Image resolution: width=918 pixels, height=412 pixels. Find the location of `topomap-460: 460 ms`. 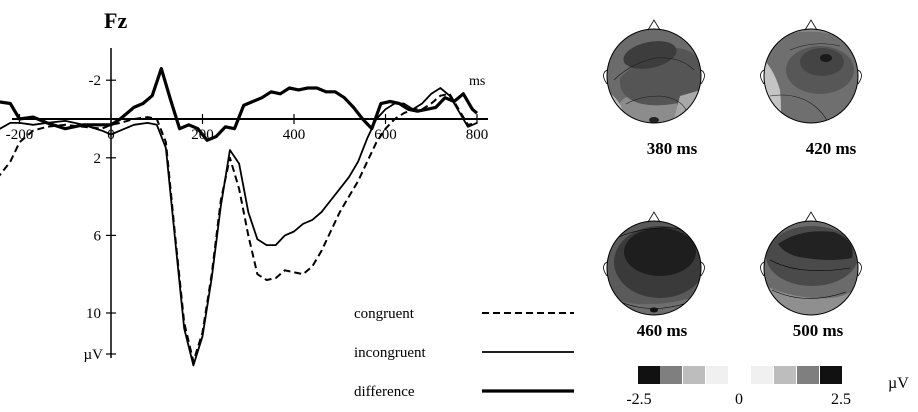

topomap-460: 460 ms is located at coordinates (654, 275).